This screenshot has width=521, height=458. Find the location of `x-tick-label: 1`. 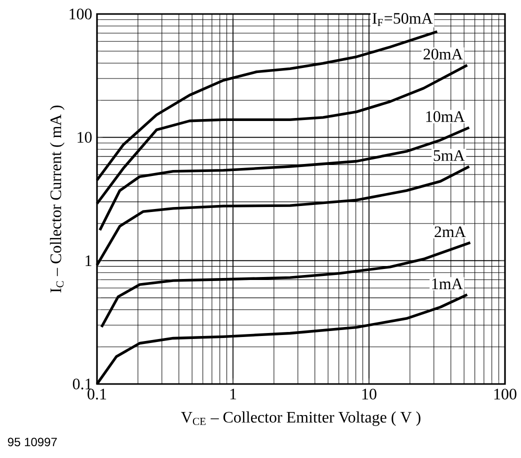

x-tick-label: 1 is located at coordinates (233, 394).